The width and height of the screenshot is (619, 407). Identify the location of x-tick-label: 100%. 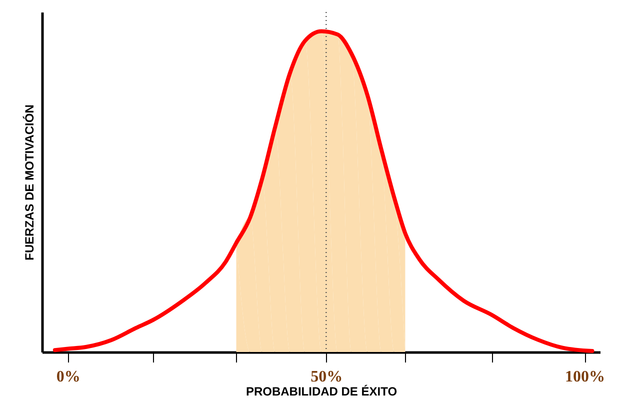
(585, 377).